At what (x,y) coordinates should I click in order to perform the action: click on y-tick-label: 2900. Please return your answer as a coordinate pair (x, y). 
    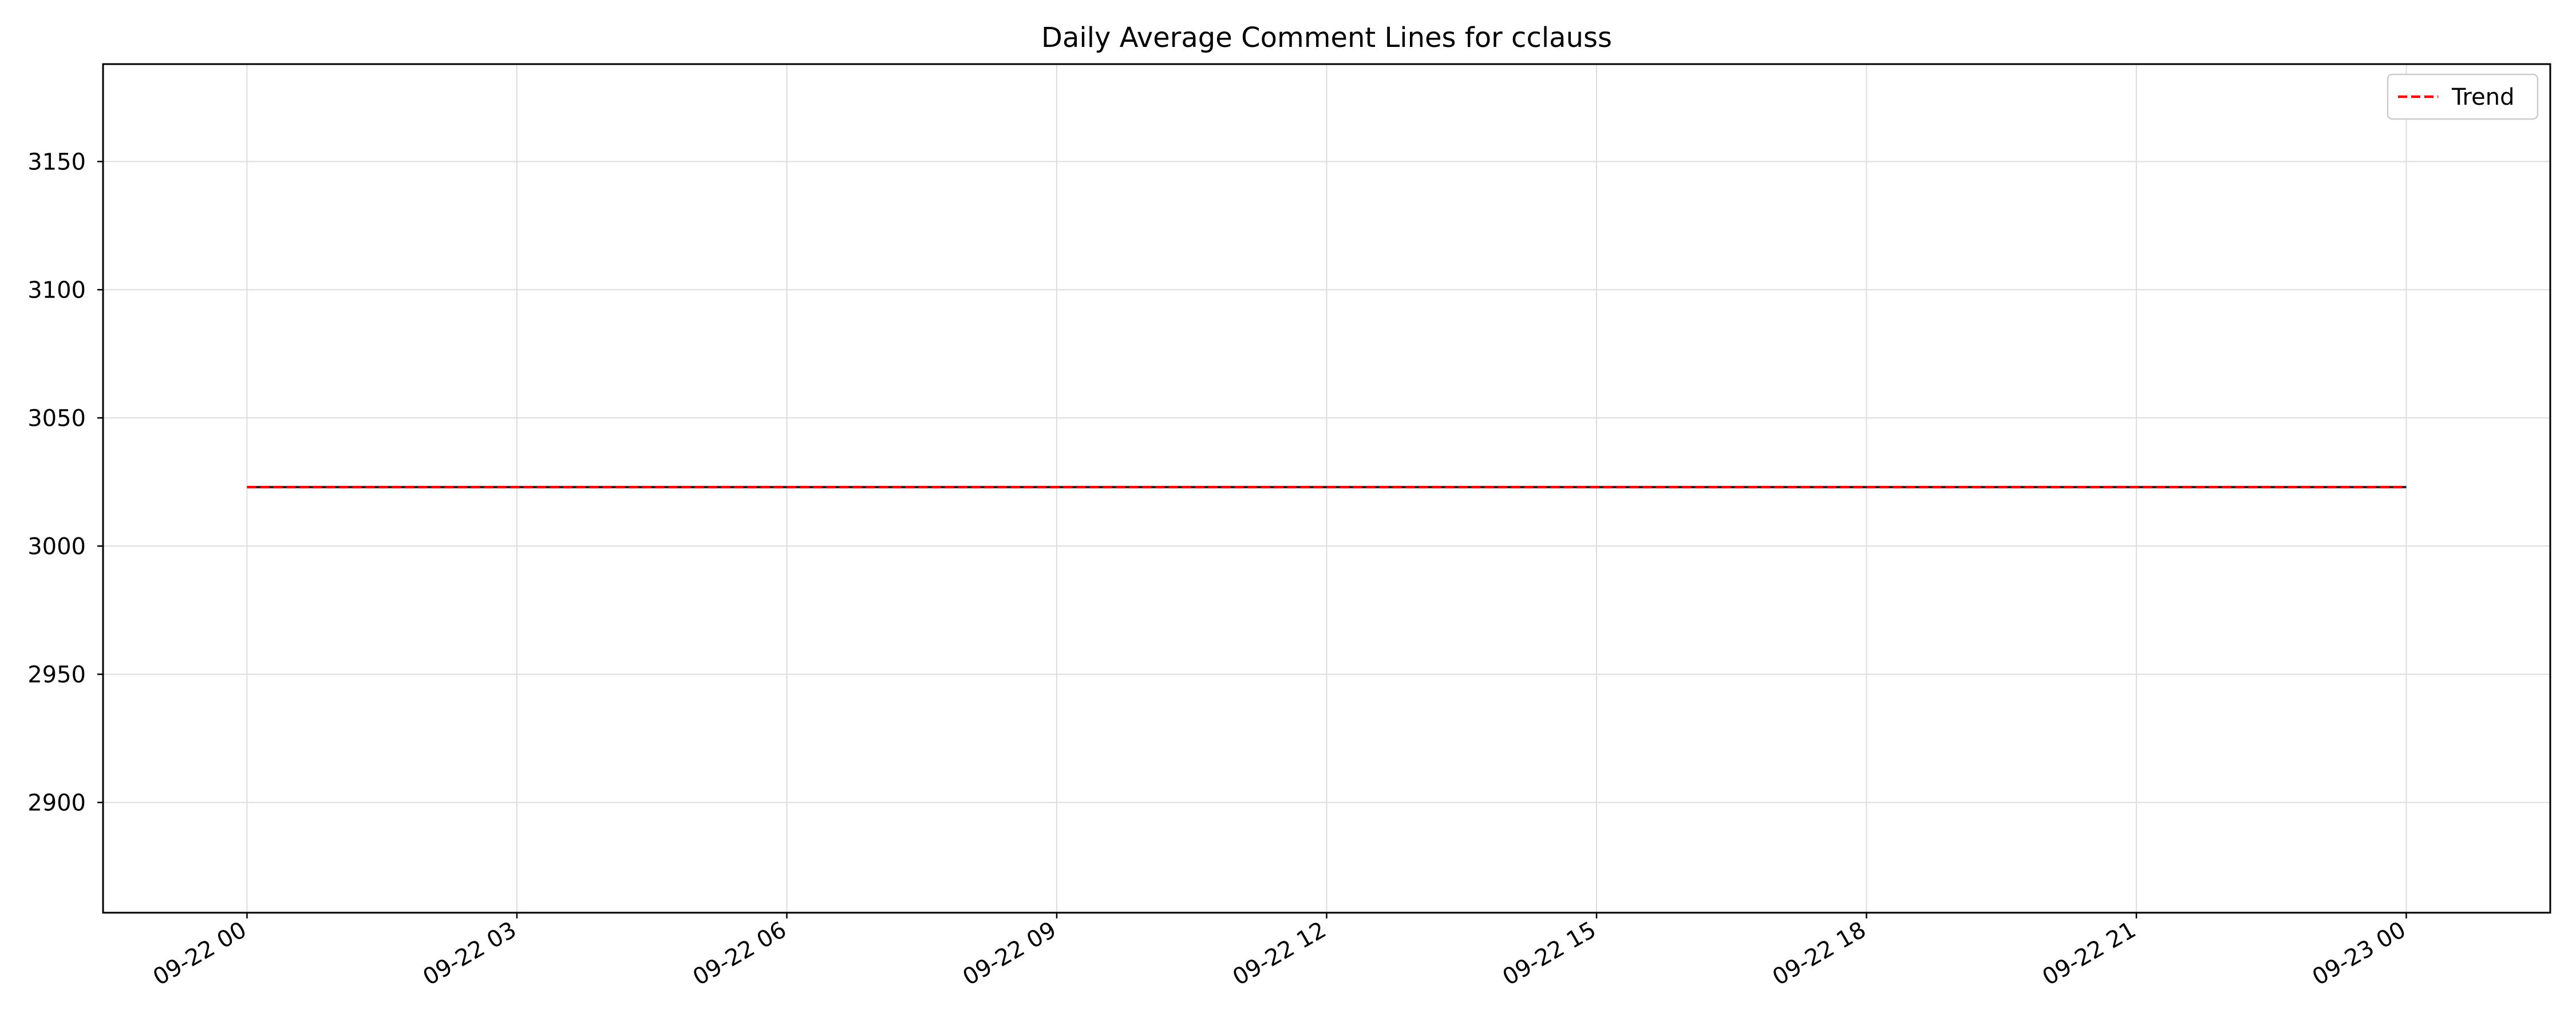
    Looking at the image, I should click on (56, 803).